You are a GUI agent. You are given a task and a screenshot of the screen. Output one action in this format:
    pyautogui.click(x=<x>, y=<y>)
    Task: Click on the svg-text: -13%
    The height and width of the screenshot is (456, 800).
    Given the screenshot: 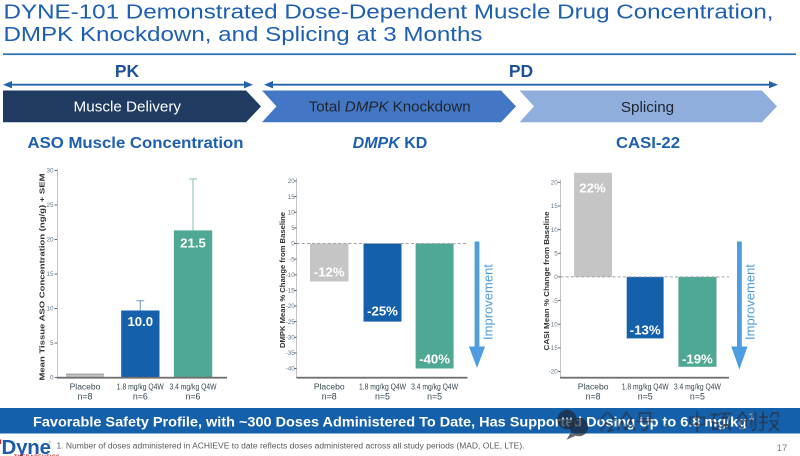 What is the action you would take?
    pyautogui.click(x=645, y=330)
    